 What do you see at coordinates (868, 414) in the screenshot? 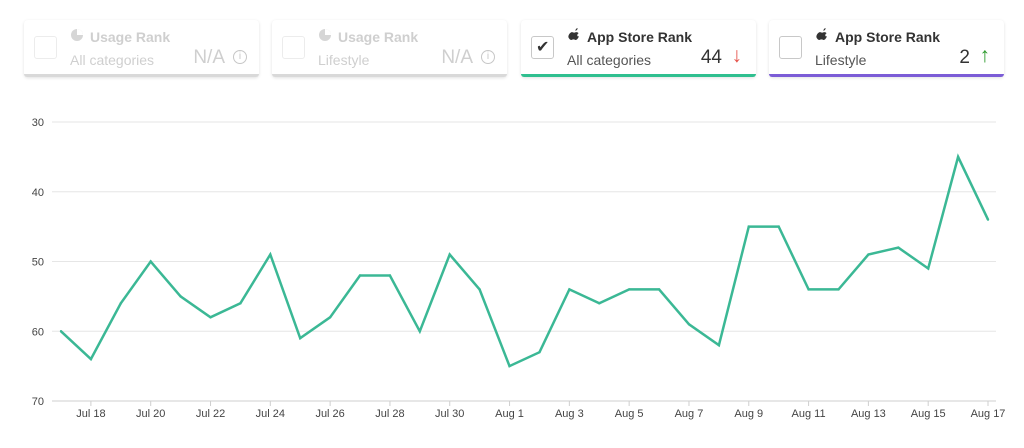
I see `x-tick-label: Aug 13` at bounding box center [868, 414].